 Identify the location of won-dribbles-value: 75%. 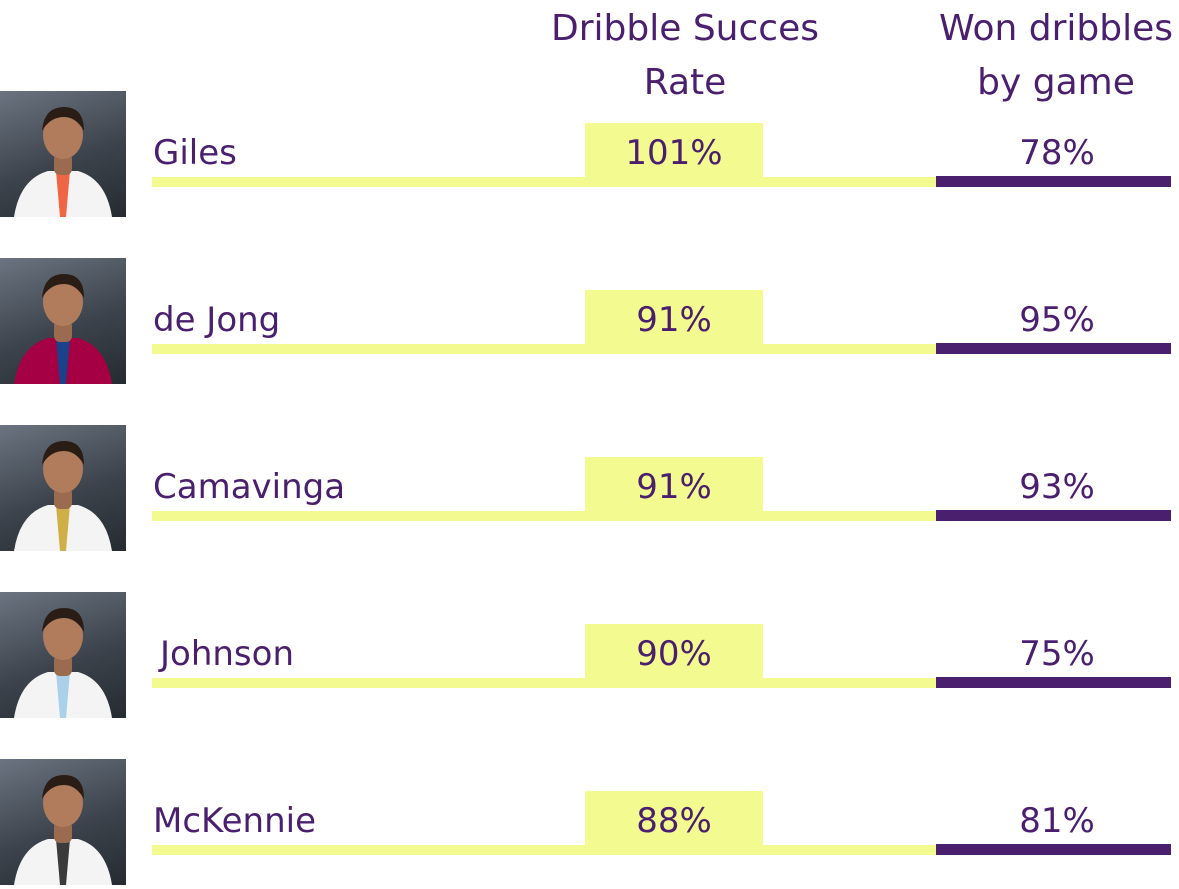
(1057, 654).